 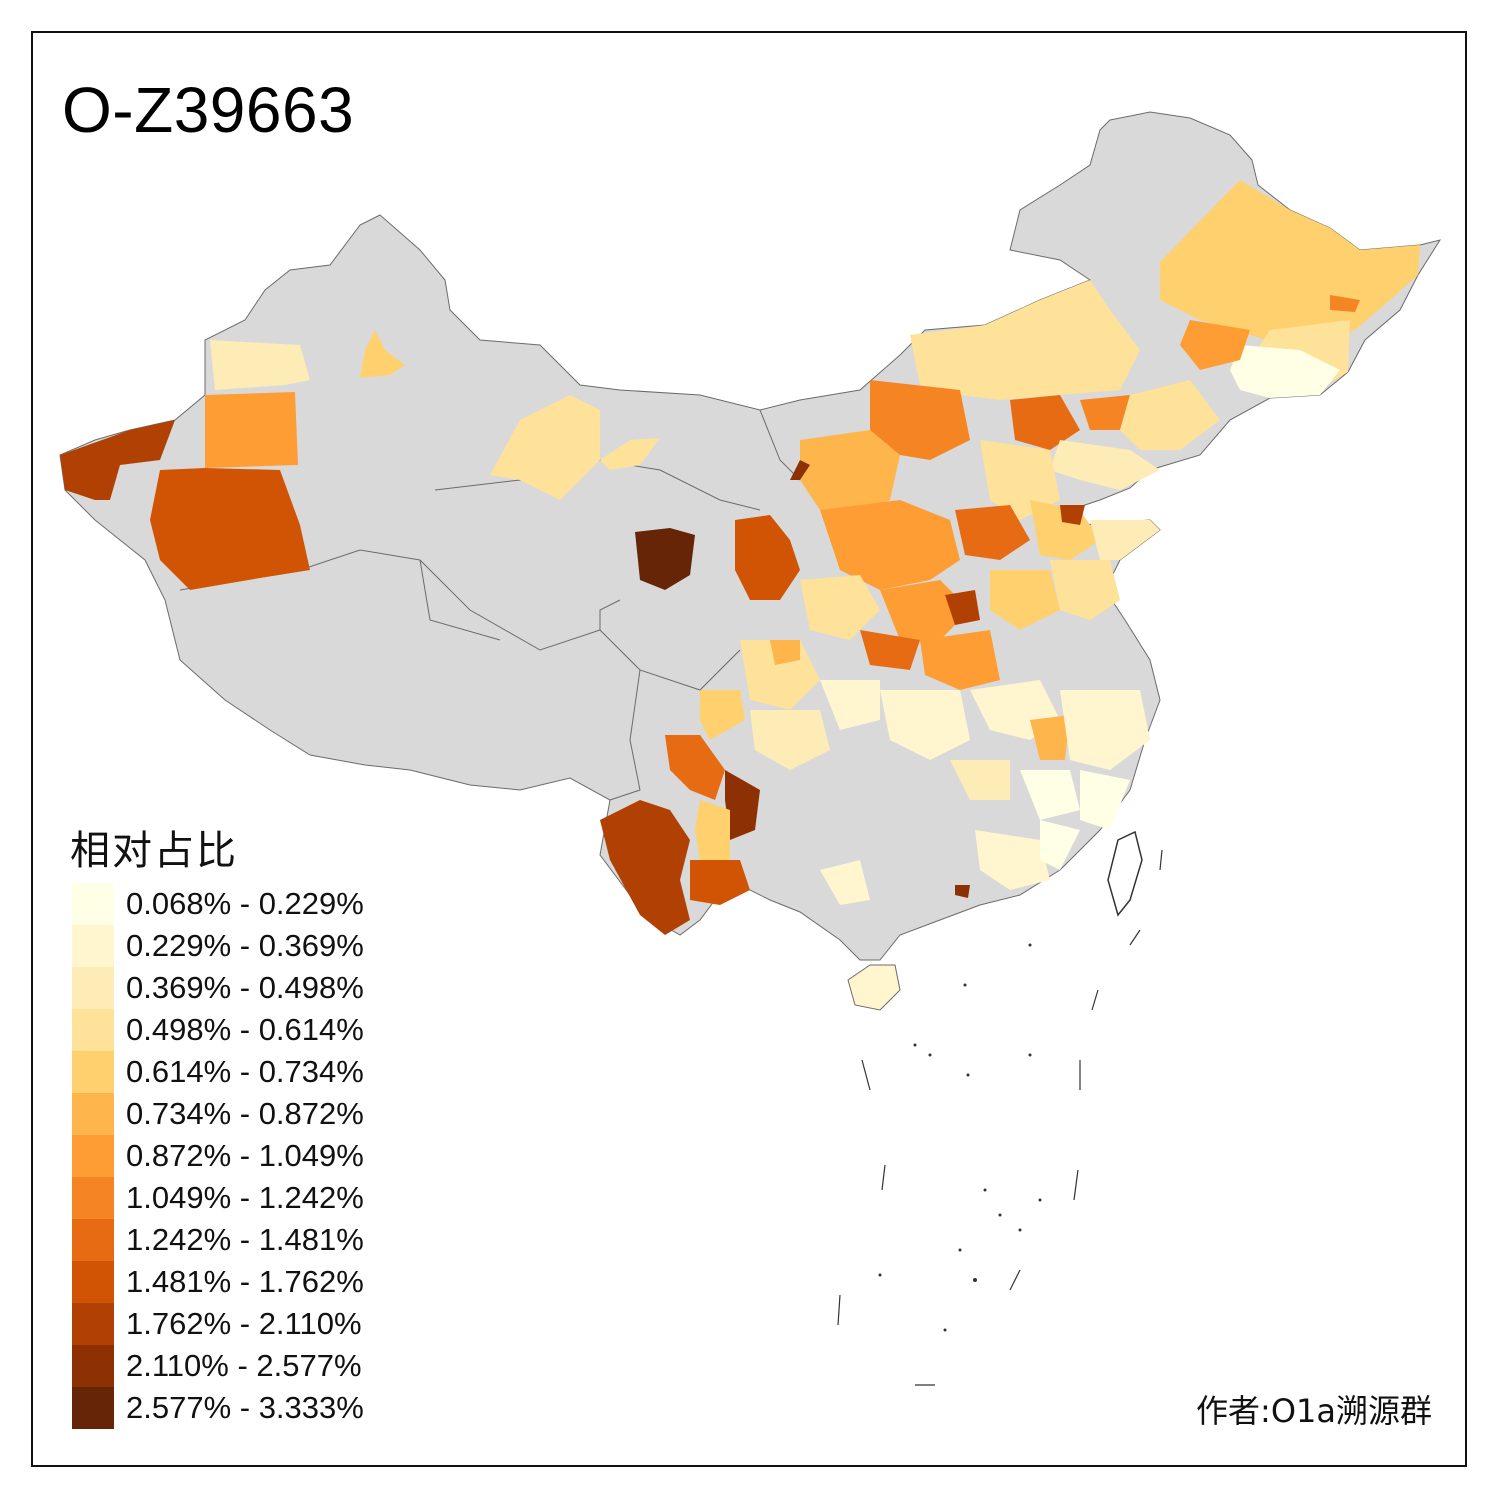 I want to click on legend-item: 1.762% - 2.110%, so click(x=252, y=1324).